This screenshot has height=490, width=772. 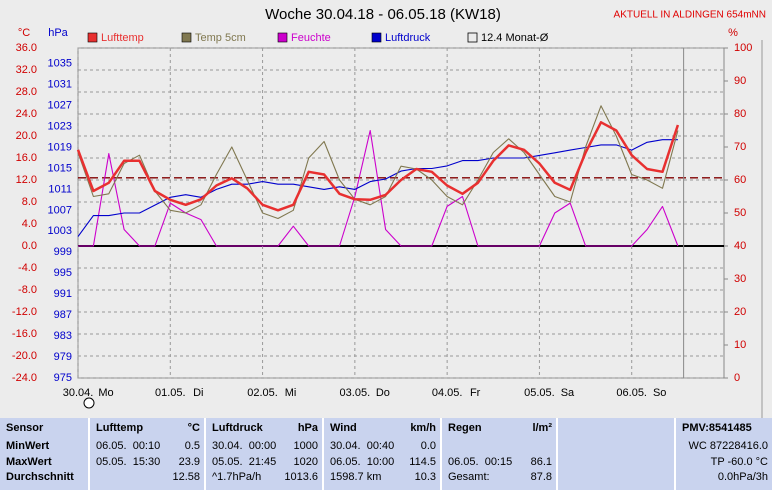 I want to click on y3-tick-label: 90, so click(x=740, y=81).